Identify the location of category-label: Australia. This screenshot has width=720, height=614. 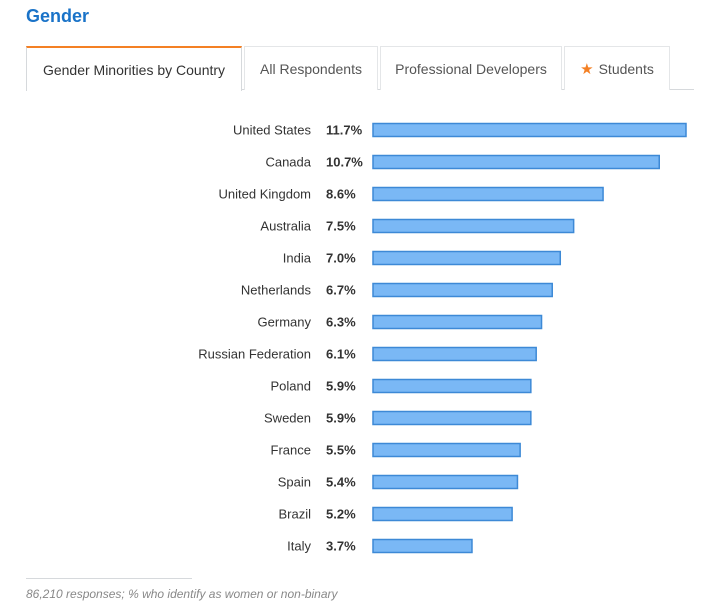
(285, 226).